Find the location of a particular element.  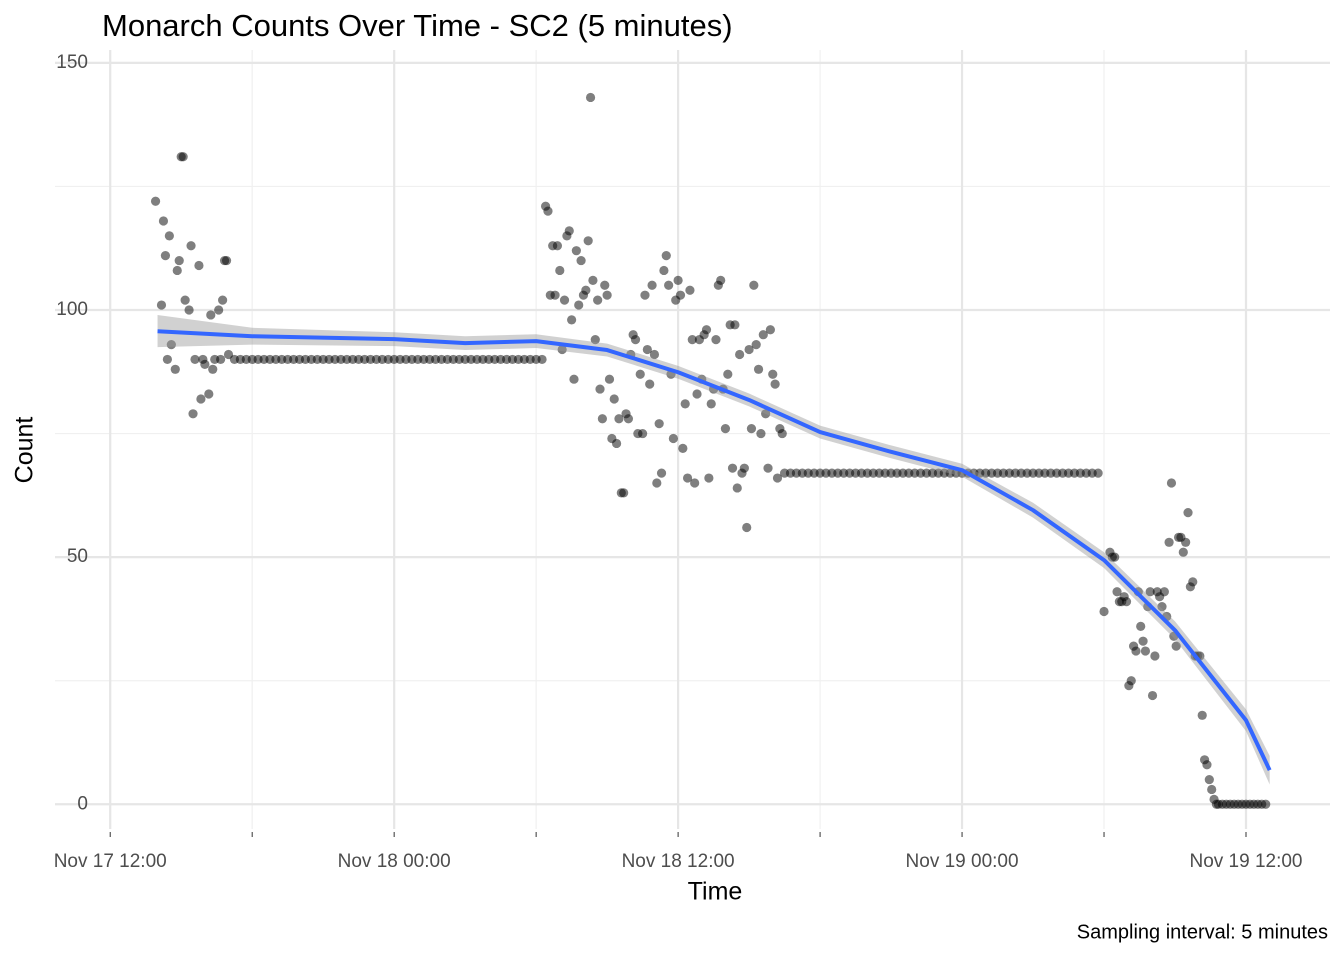

x-axis-label: Time is located at coordinates (715, 892).